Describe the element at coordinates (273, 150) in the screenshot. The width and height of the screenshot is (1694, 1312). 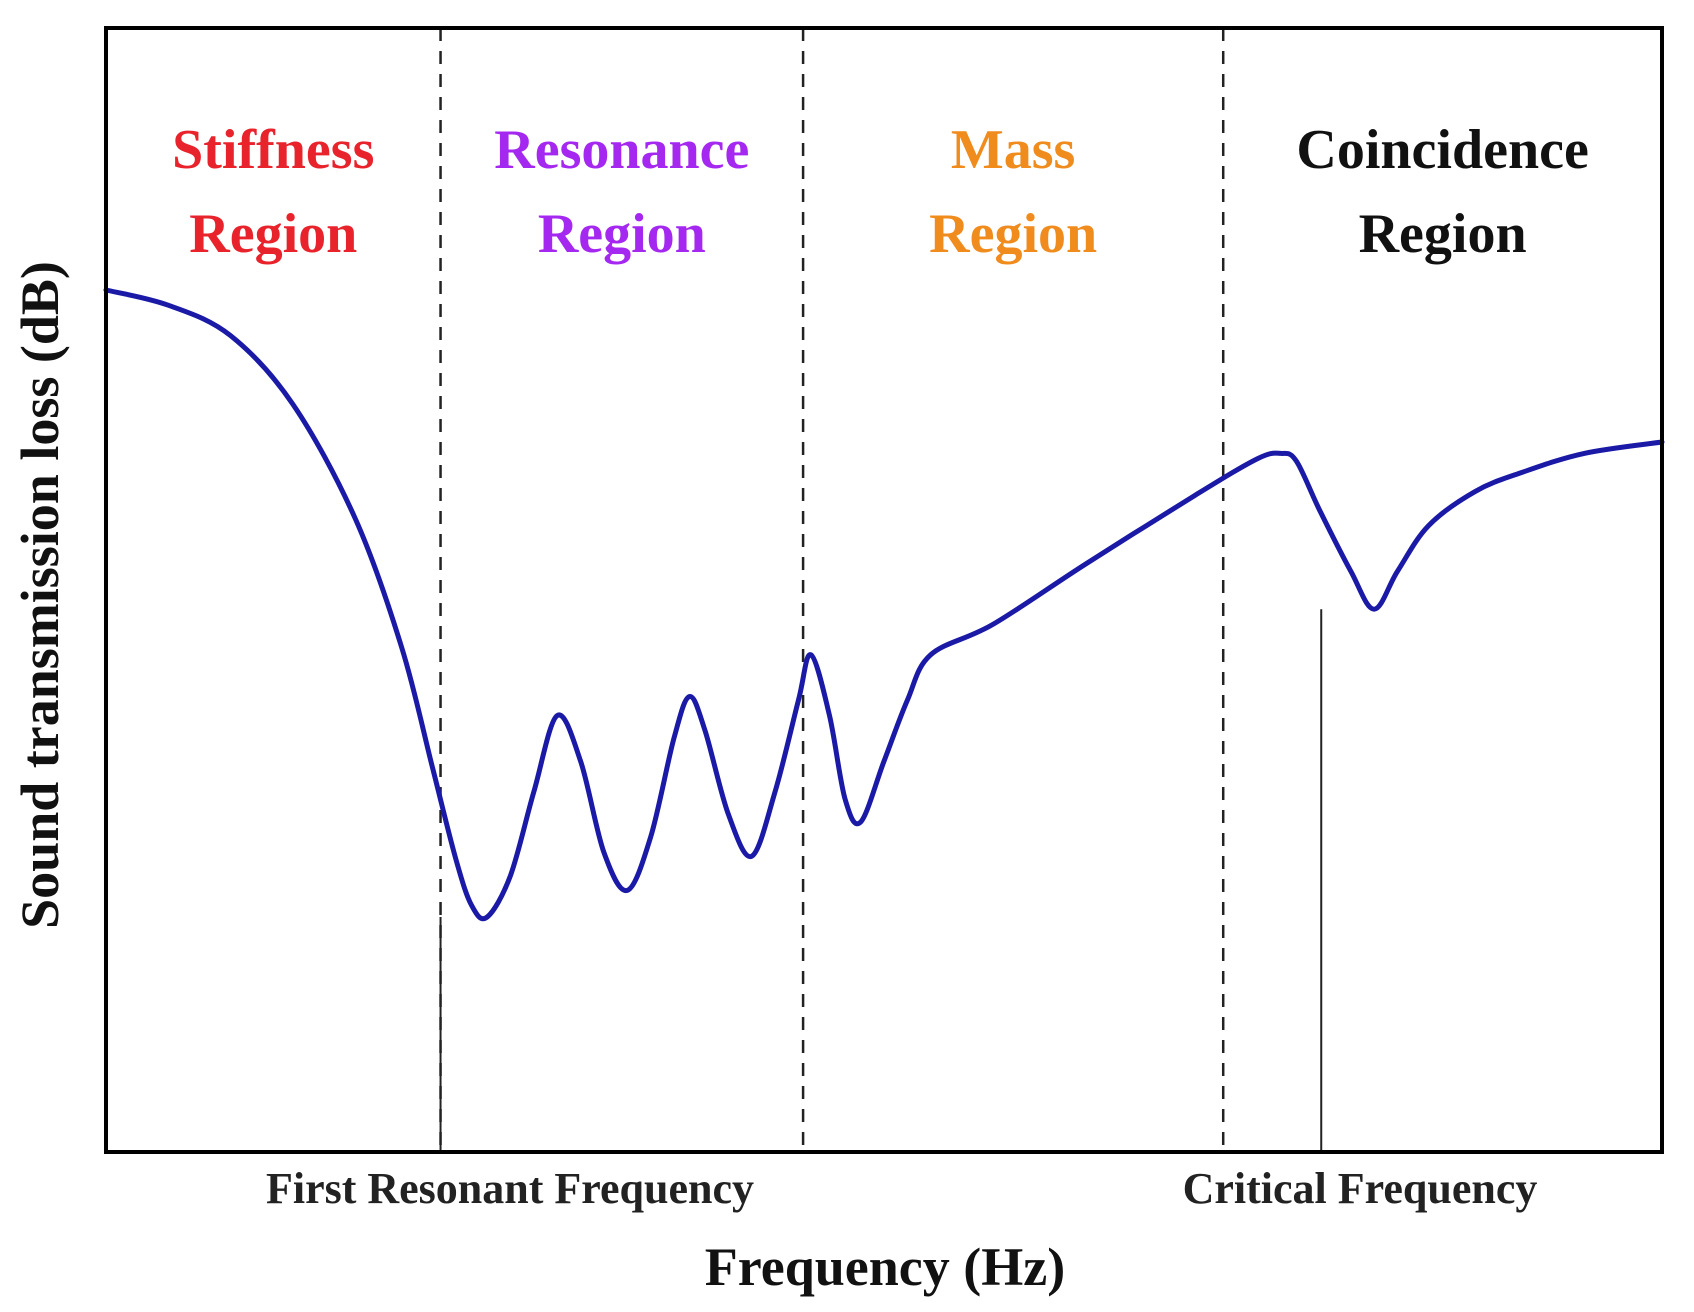
I see `region-label-1-line1: Stiffness` at that location.